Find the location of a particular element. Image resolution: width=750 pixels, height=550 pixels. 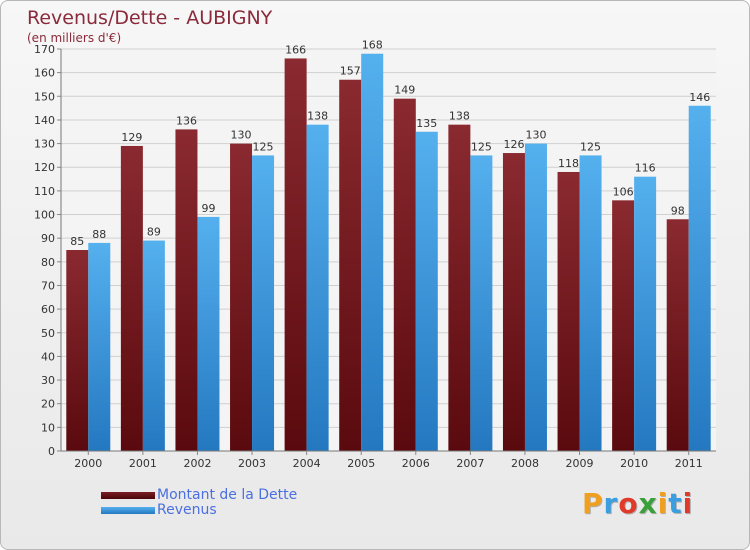

chart-title: Revenus/Dette - AUBIGNY is located at coordinates (150, 18).